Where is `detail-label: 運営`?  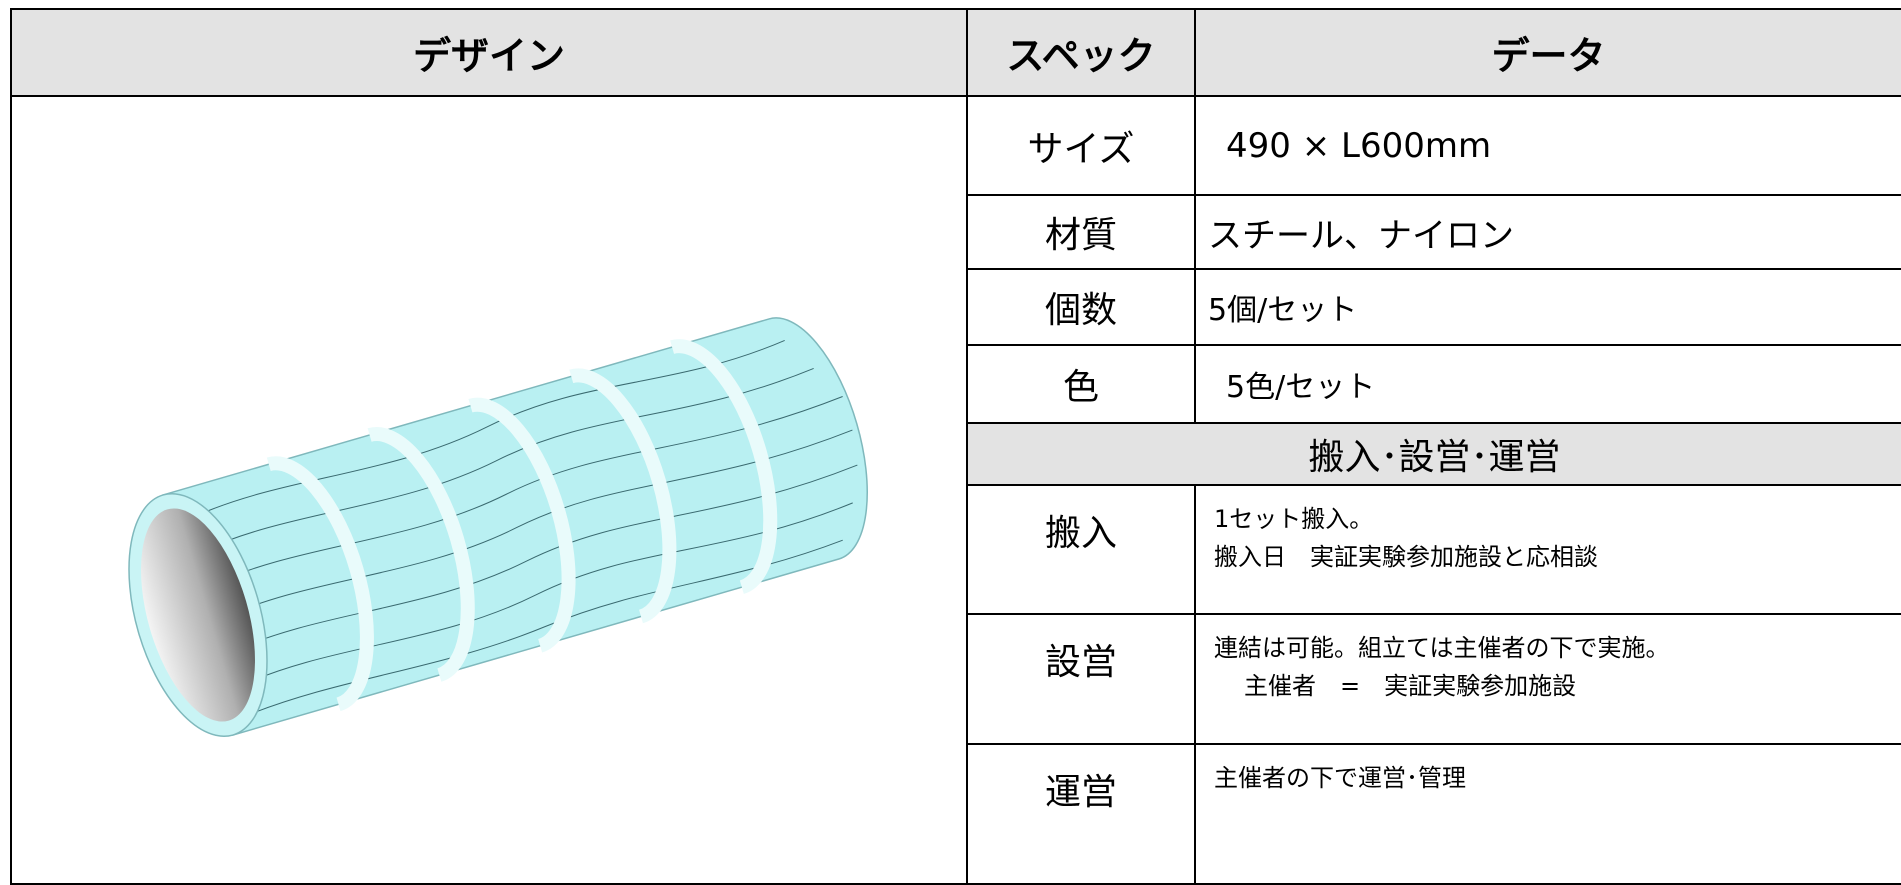 detail-label: 運営 is located at coordinates (1081, 814).